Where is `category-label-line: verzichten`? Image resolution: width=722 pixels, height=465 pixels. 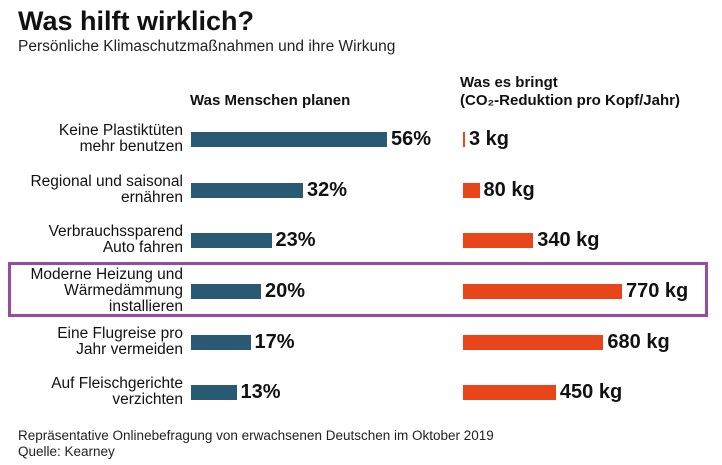 category-label-line: verzichten is located at coordinates (147, 399).